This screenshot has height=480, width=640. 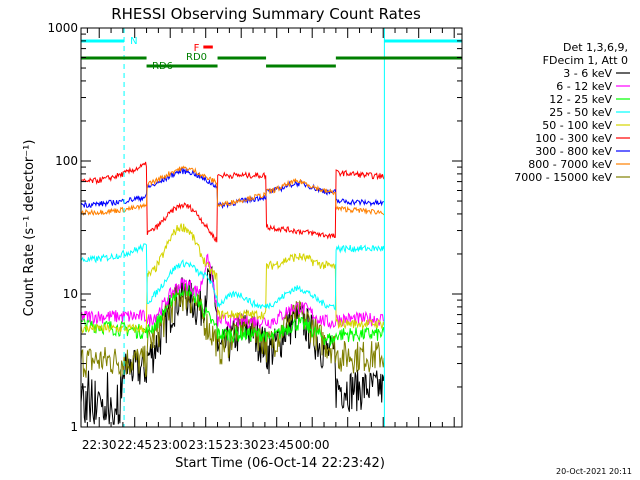 I want to click on legend-entry-label: 100 - 300 keV, so click(x=573, y=138).